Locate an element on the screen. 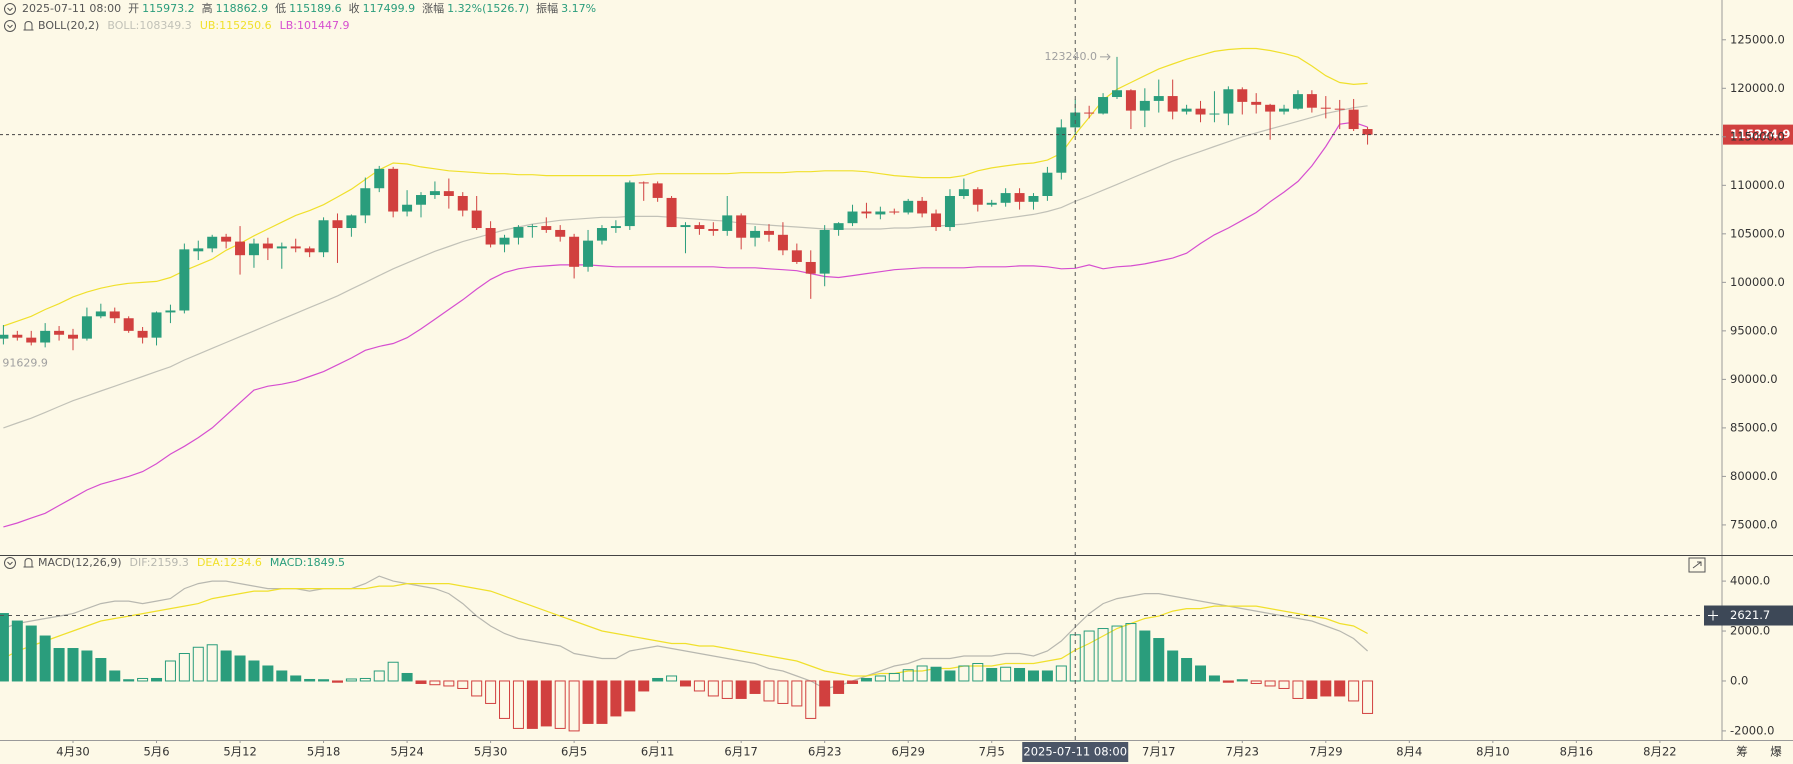 Image resolution: width=1793 pixels, height=764 pixels. header-label: 高 is located at coordinates (207, 8).